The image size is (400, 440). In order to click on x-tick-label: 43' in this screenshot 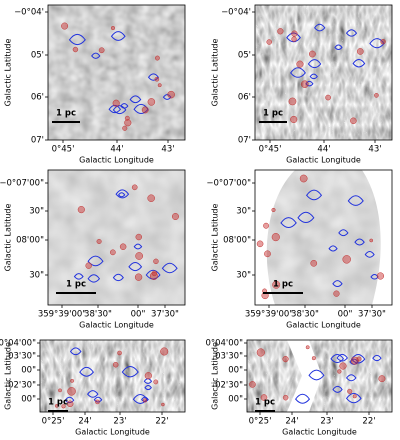, I will do `click(167, 150)`.